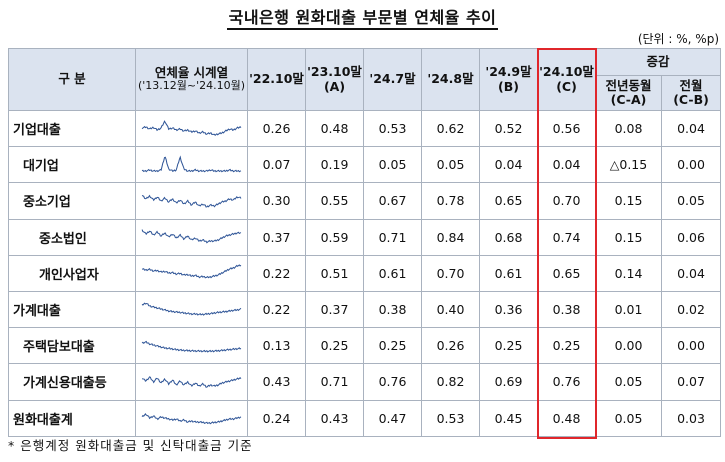 Image resolution: width=725 pixels, height=462 pixels. I want to click on change-cell: 0.01, so click(628, 309).